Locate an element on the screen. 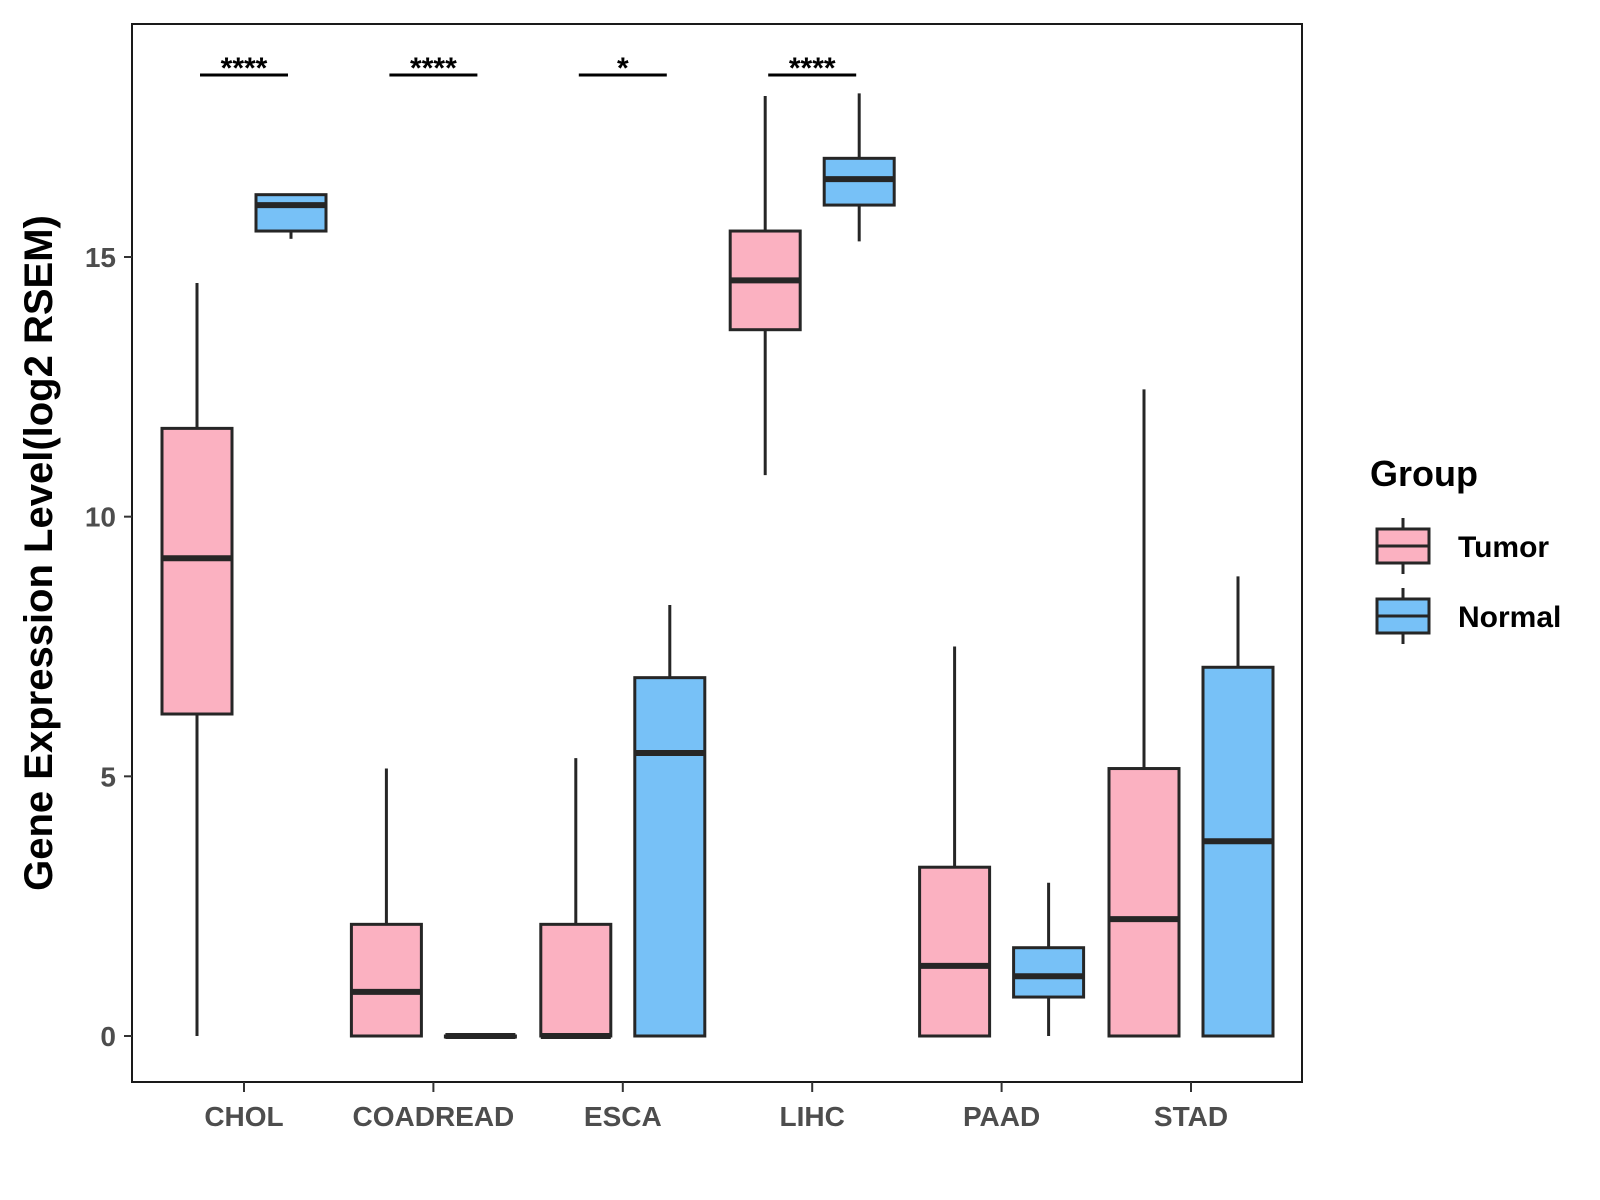 This screenshot has height=1200, width=1600. significance-label: * is located at coordinates (623, 68).